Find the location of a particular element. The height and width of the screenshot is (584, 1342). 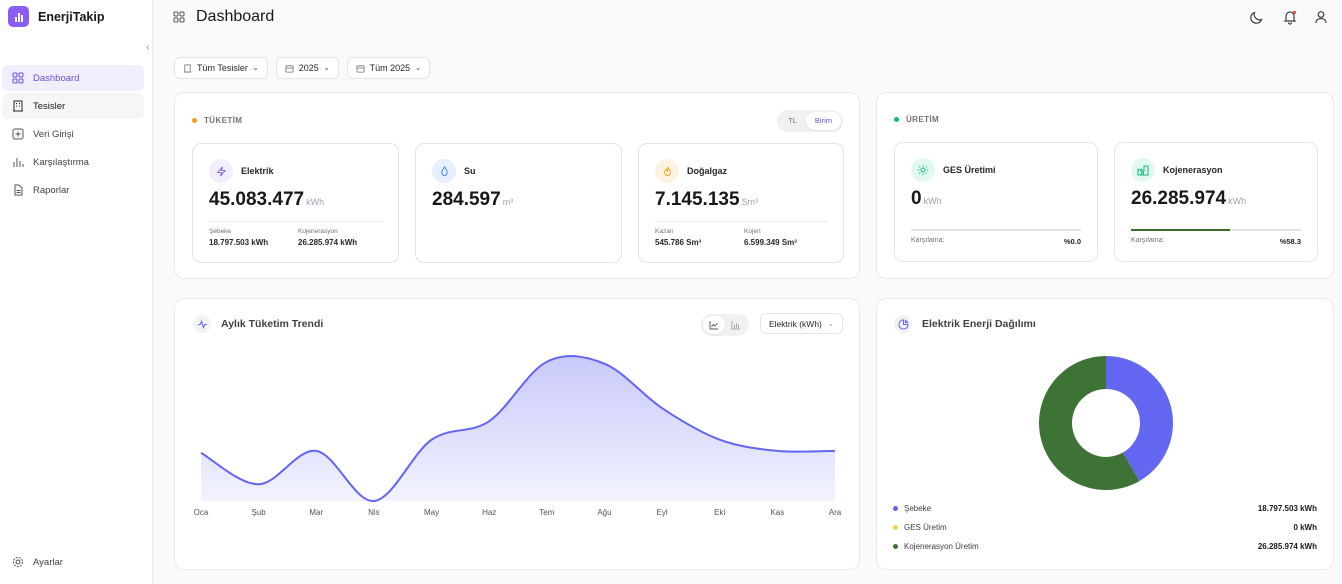

sidebar-item-label: Karşılaştırma is located at coordinates (61, 162).